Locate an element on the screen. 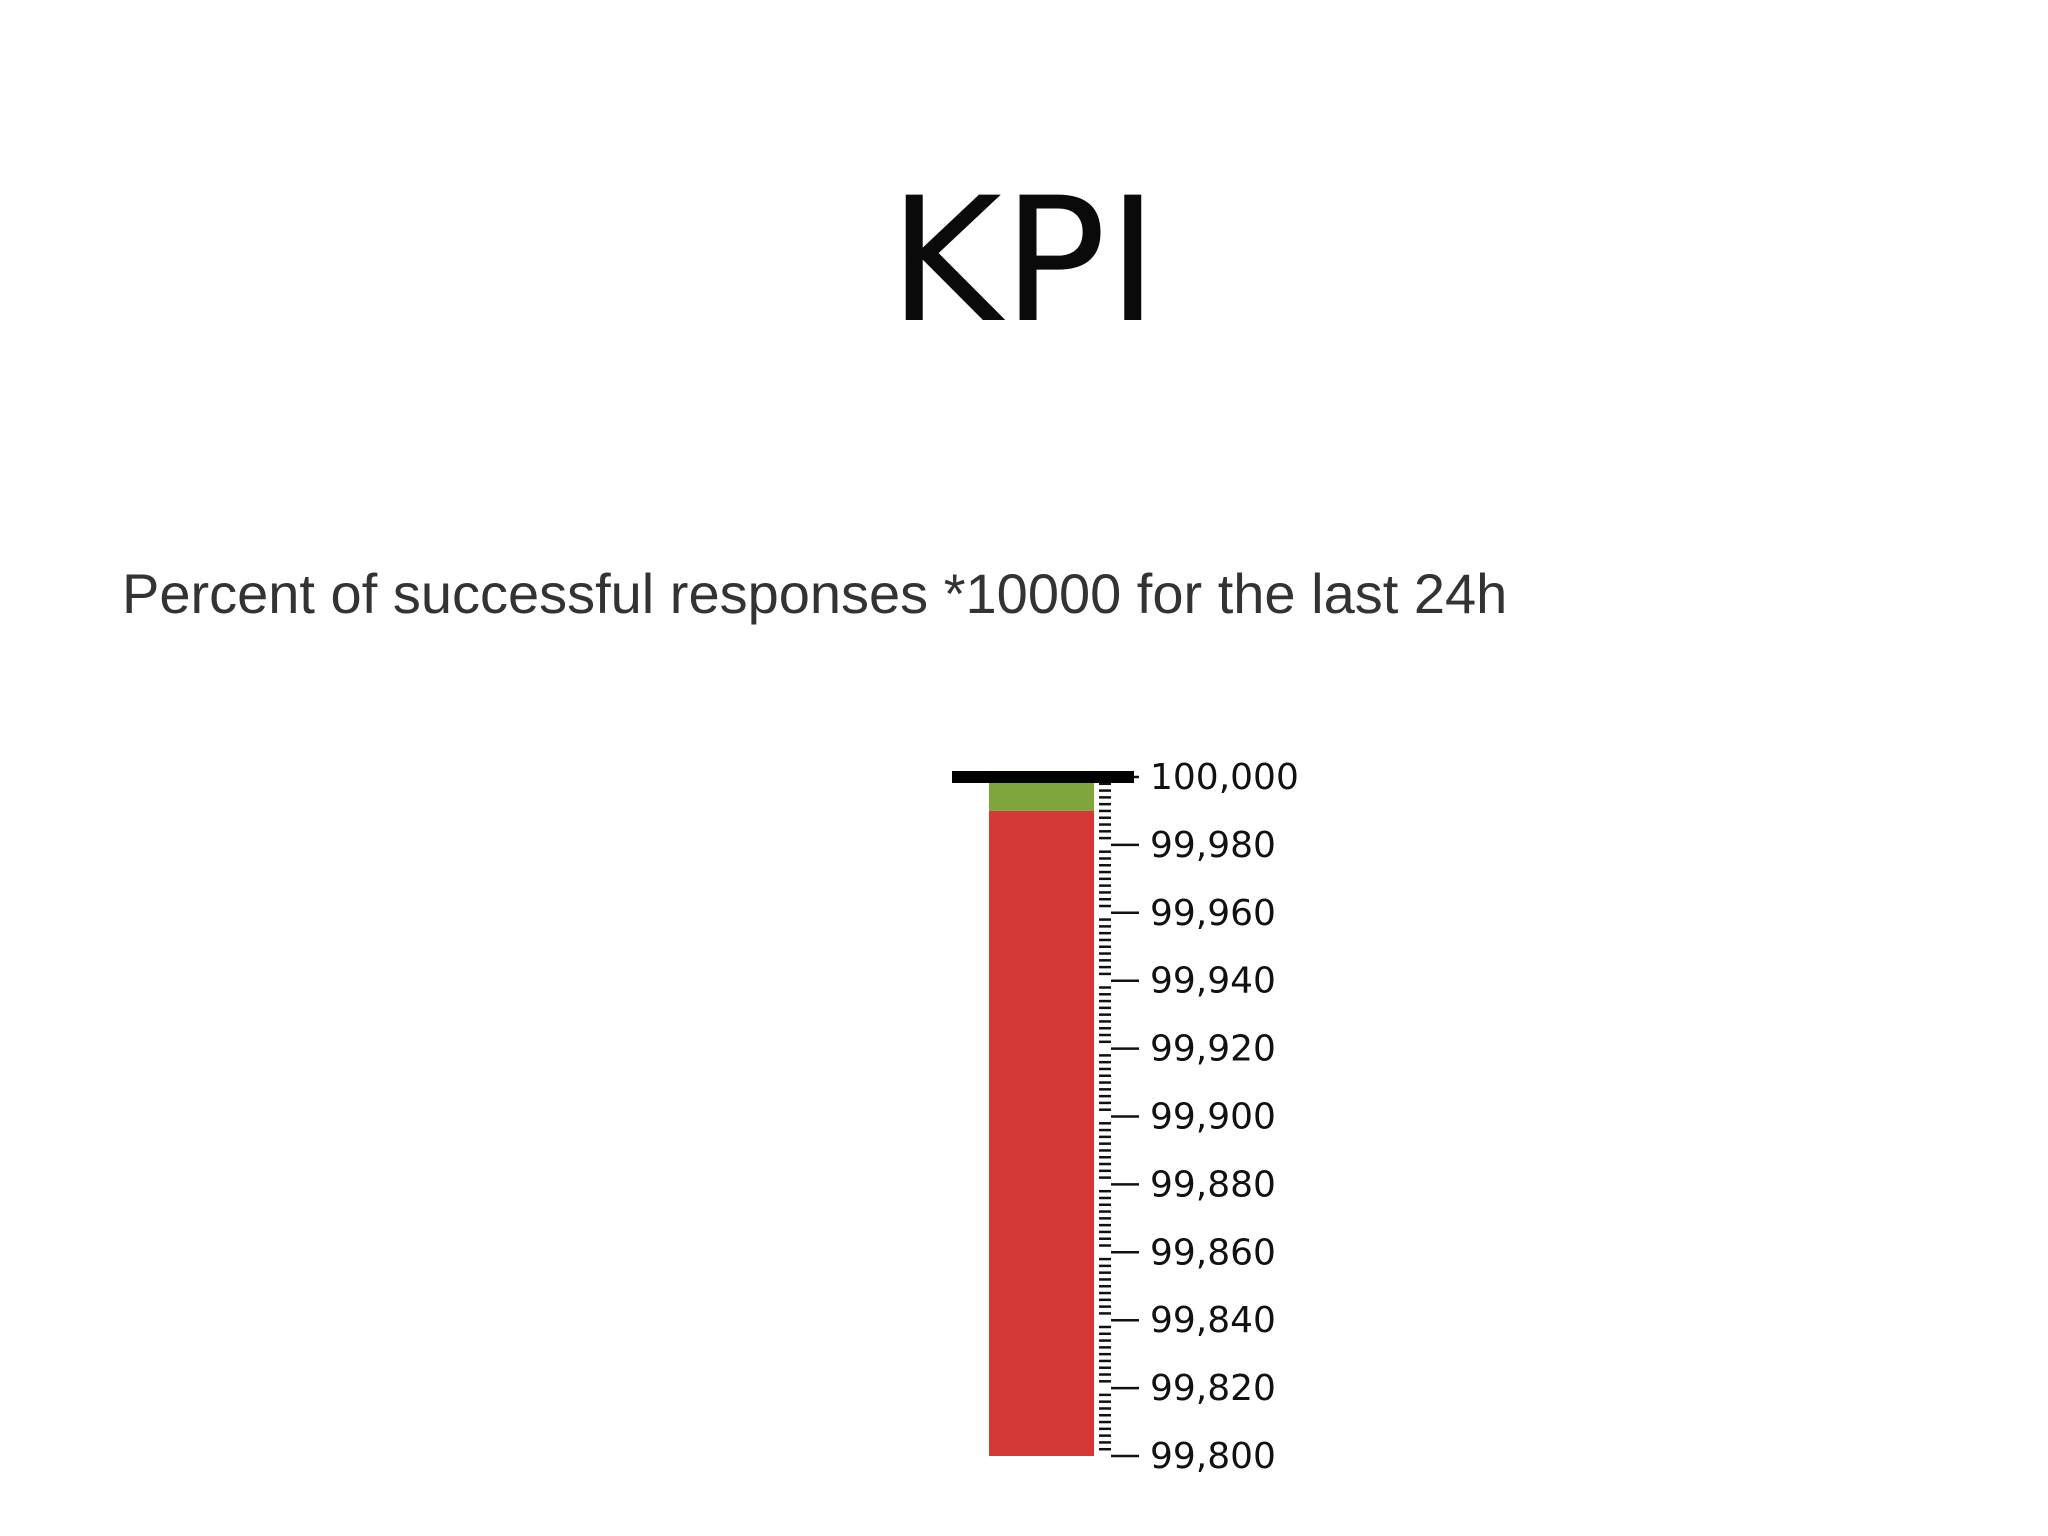  slide-title: KPI is located at coordinates (1024, 260).